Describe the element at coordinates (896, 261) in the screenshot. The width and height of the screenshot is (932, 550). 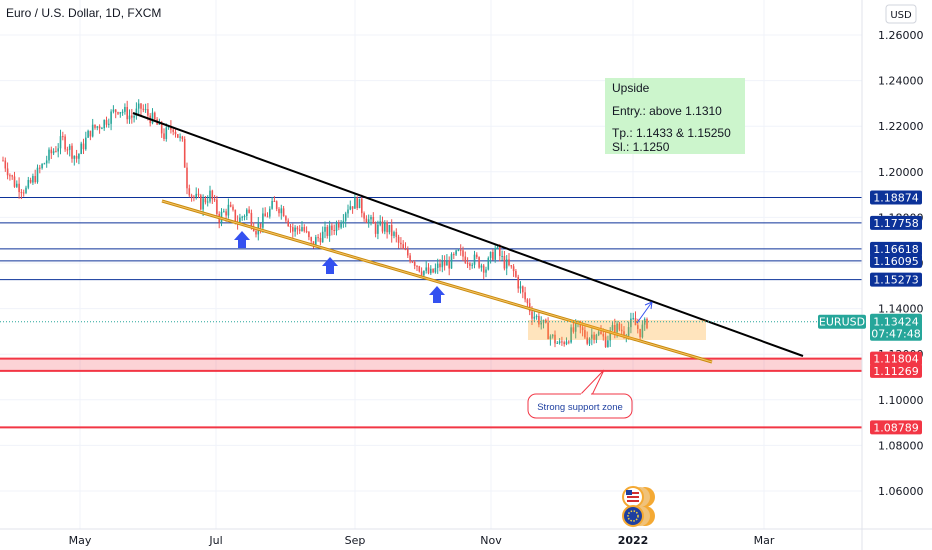
I see `level-label-text: 1.16095` at that location.